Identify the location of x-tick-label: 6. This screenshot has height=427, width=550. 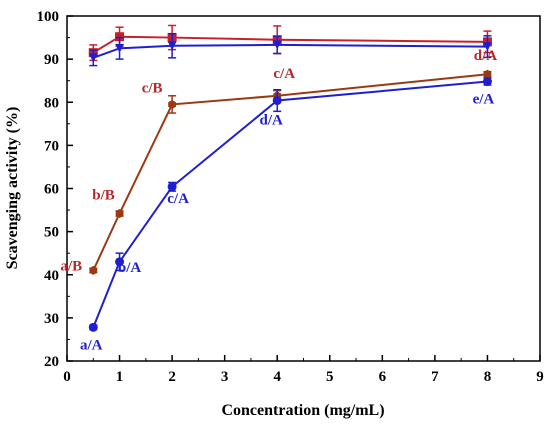
(383, 377).